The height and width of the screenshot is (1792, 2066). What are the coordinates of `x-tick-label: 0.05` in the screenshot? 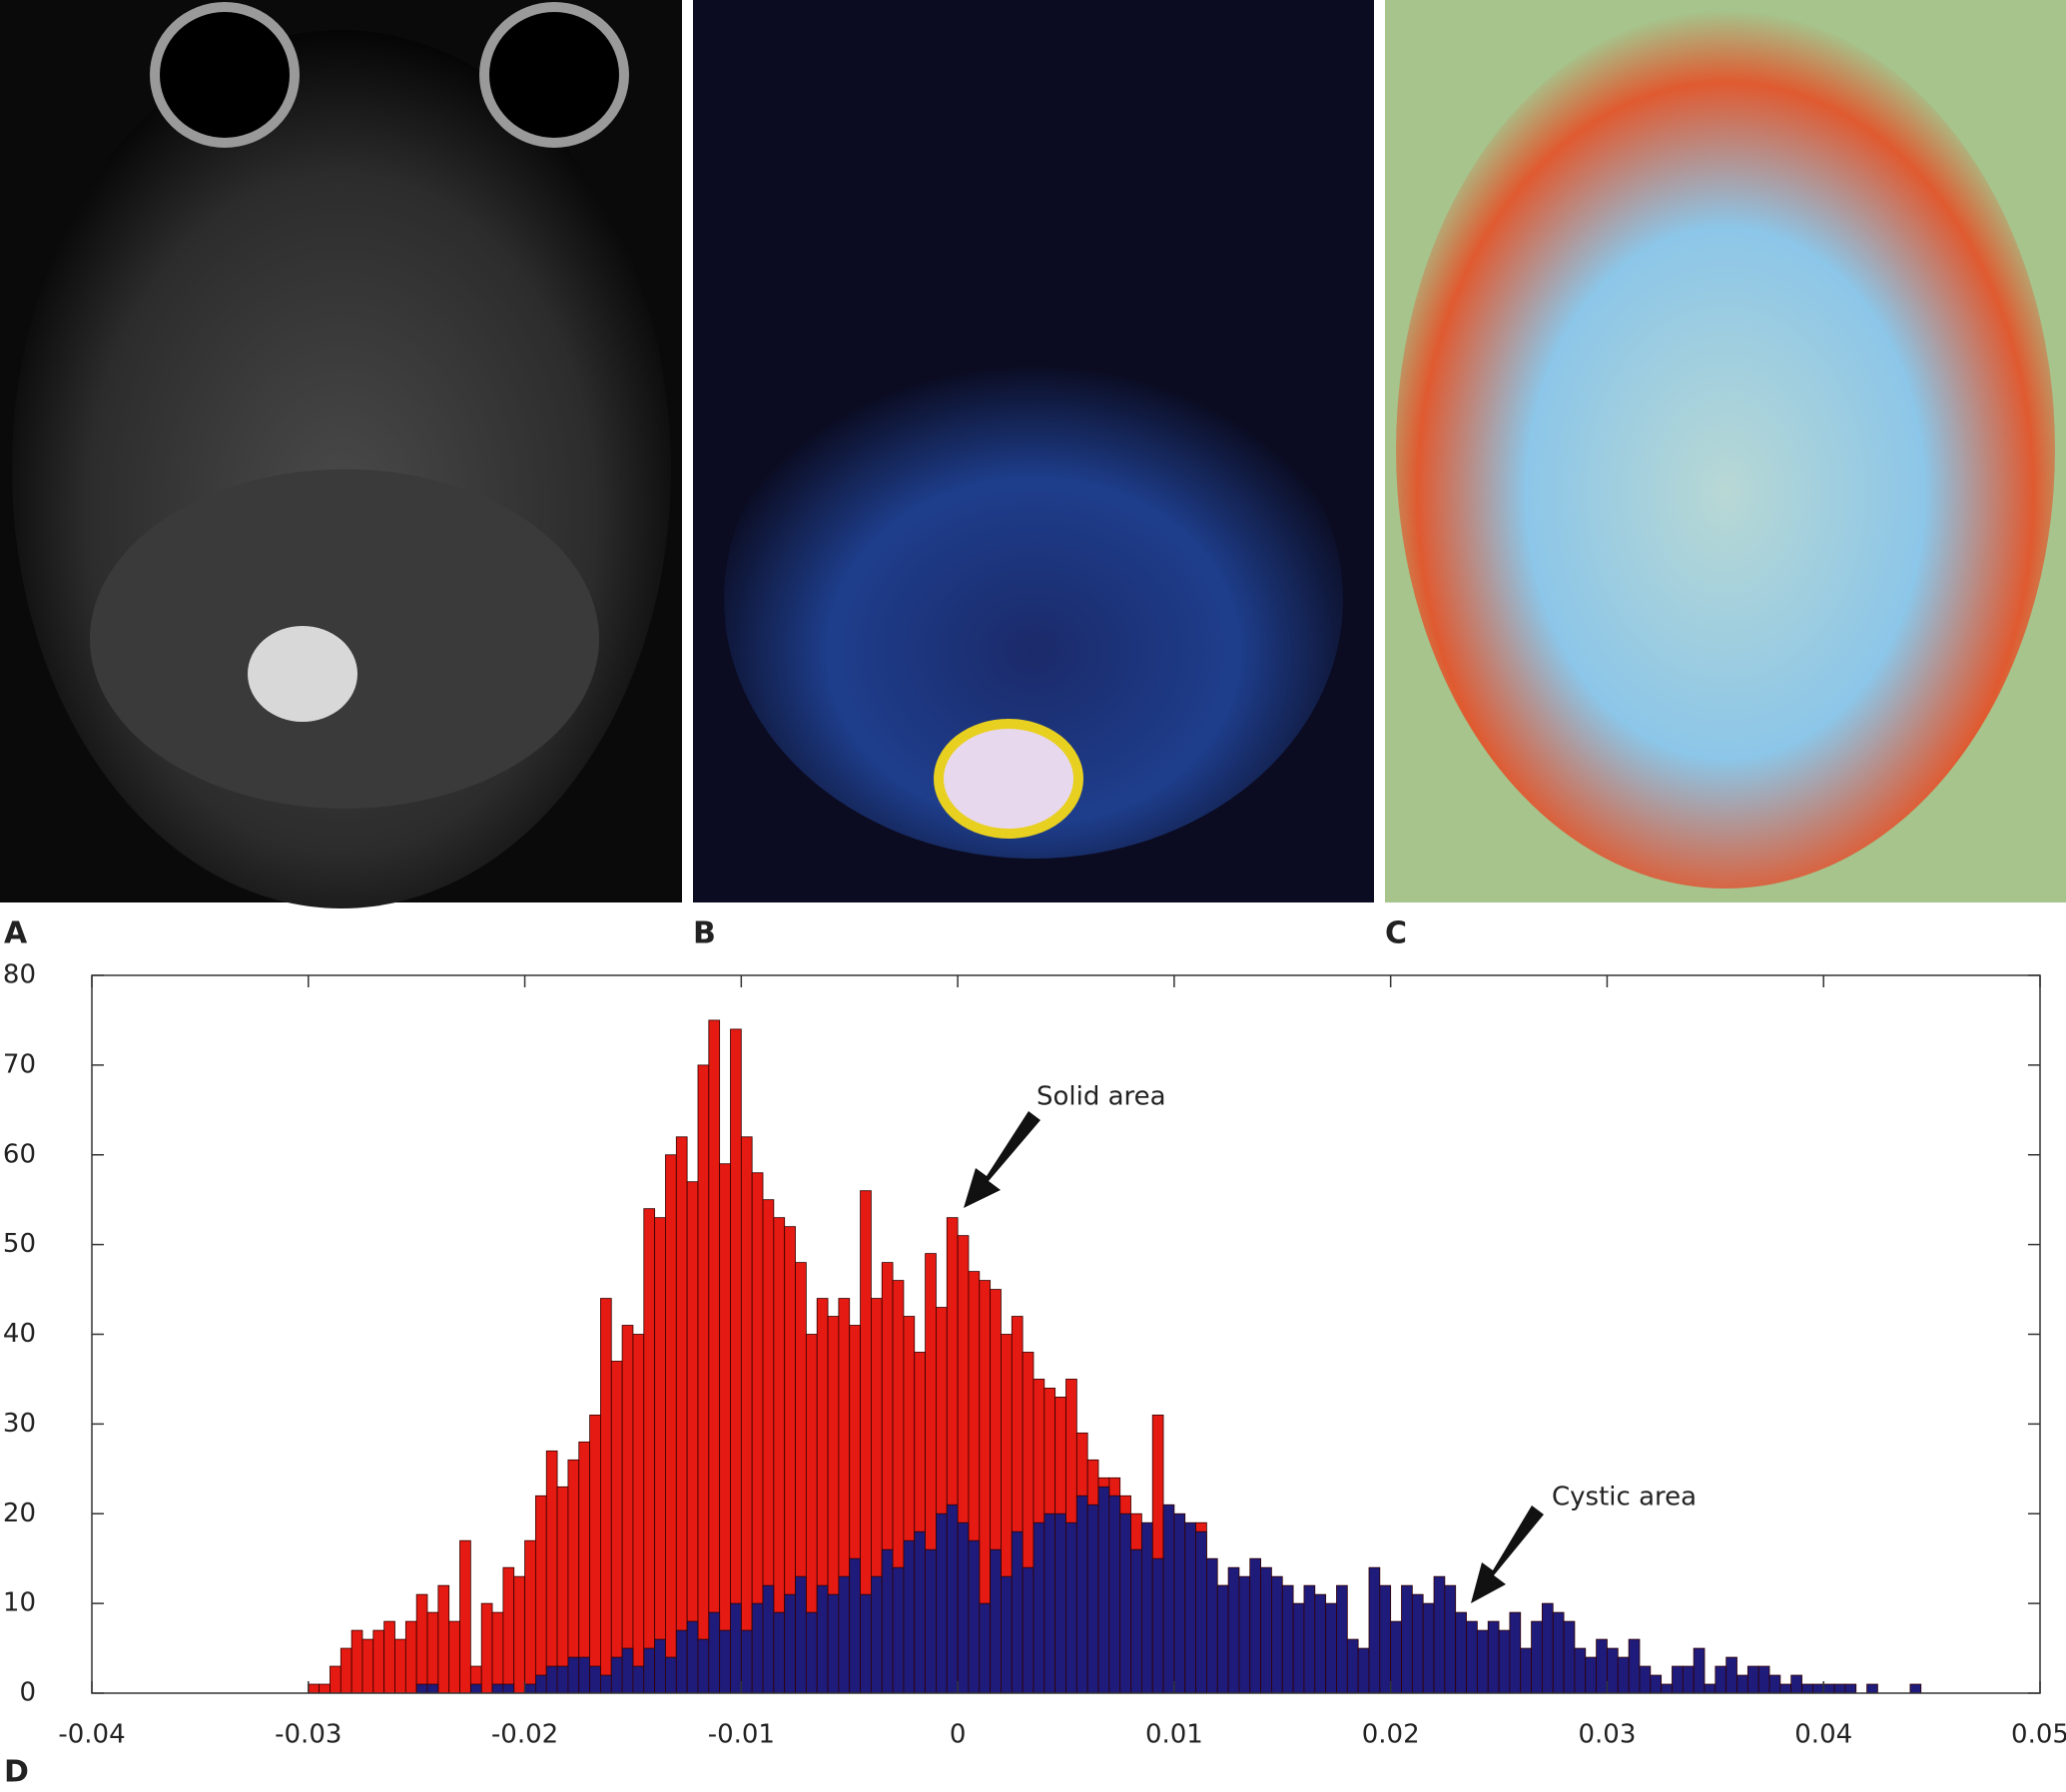 It's located at (2038, 1735).